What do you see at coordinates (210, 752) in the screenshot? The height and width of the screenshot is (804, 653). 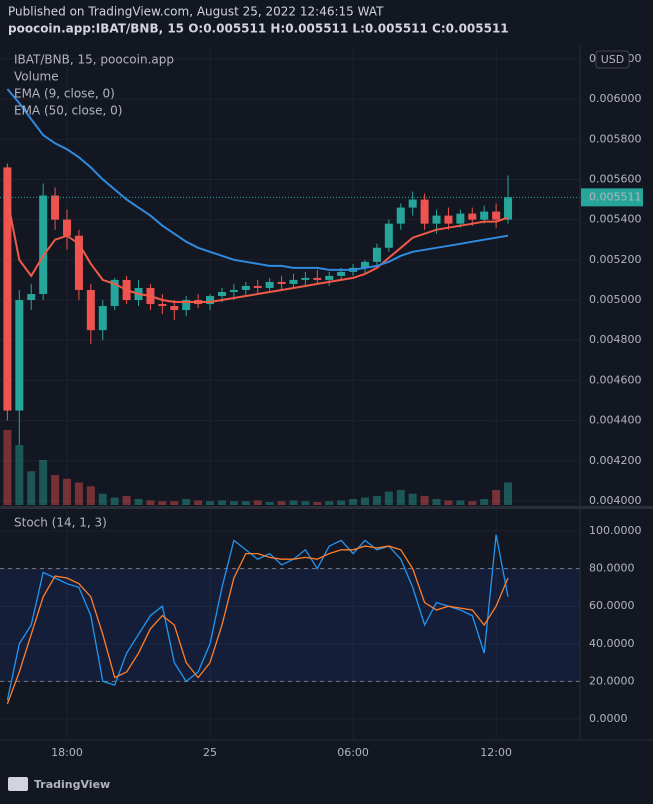 I see `x-tick-label: 25` at bounding box center [210, 752].